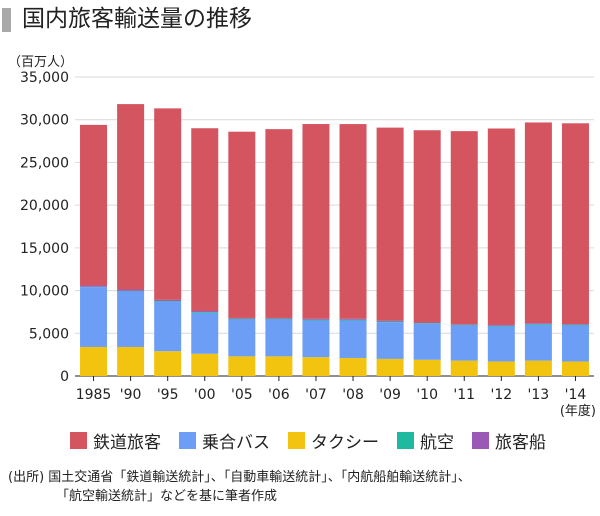 This screenshot has width=600, height=516. What do you see at coordinates (296, 440) in the screenshot?
I see `legend-swatch-taxi` at bounding box center [296, 440].